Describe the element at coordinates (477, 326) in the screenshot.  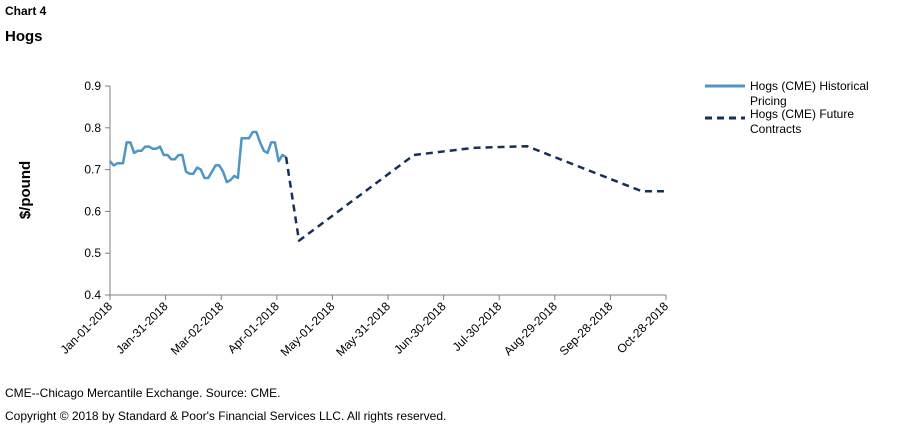
I see `x-tick-label: Jul-30-2018` at that location.